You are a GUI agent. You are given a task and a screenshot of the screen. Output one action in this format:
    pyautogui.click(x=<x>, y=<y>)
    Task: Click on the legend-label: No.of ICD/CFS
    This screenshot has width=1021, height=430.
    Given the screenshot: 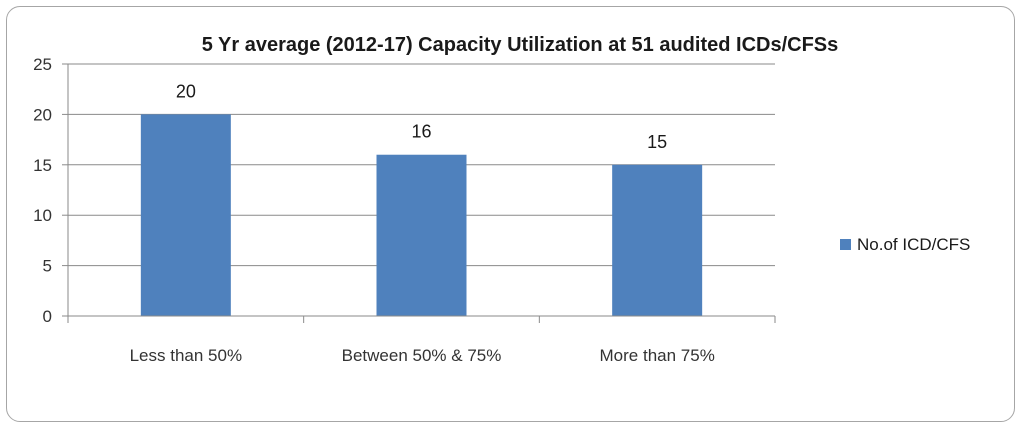 What is the action you would take?
    pyautogui.click(x=913, y=244)
    